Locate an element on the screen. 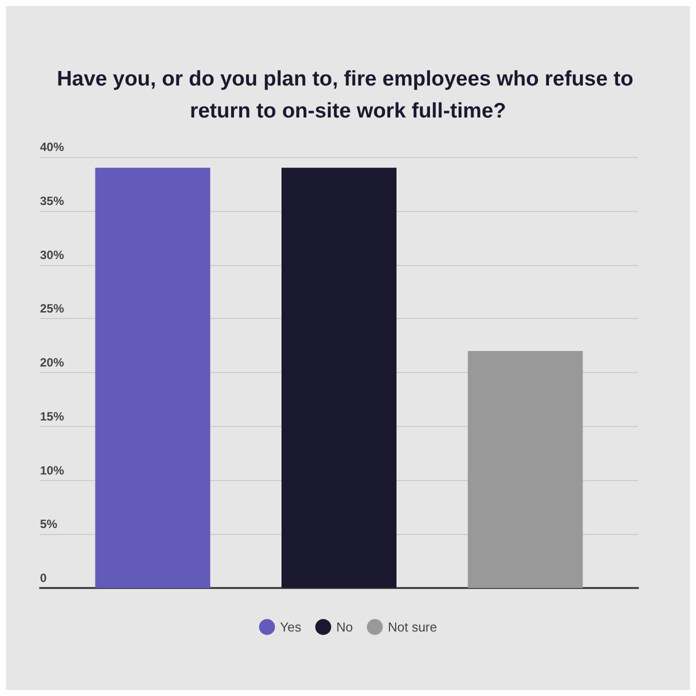  y-tick-label: 25% is located at coordinates (52, 309).